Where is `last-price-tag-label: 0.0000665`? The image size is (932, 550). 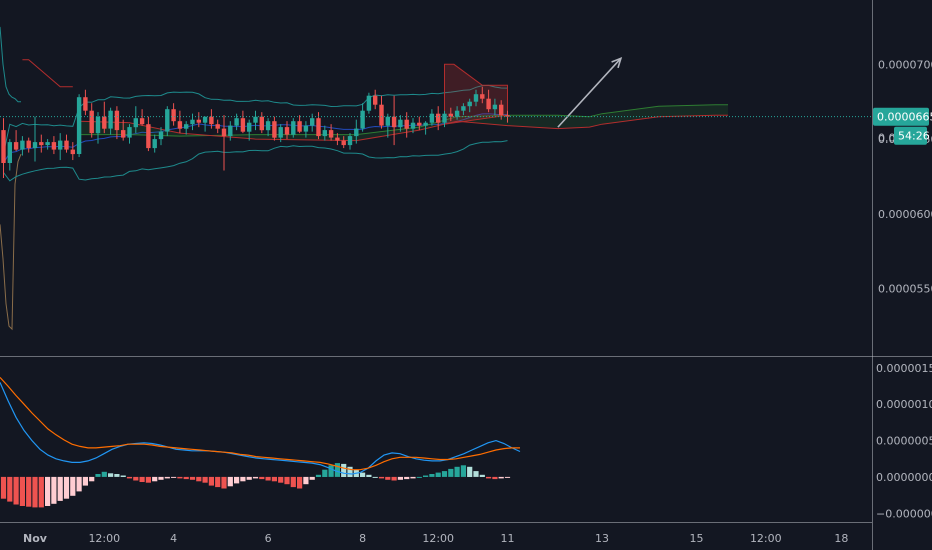 last-price-tag-label: 0.0000665 is located at coordinates (904, 117).